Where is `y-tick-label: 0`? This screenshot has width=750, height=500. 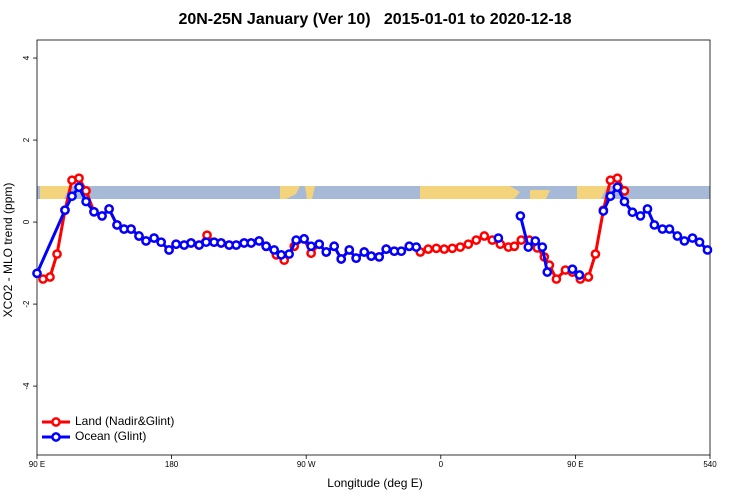
y-tick-label: 0 is located at coordinates (26, 221).